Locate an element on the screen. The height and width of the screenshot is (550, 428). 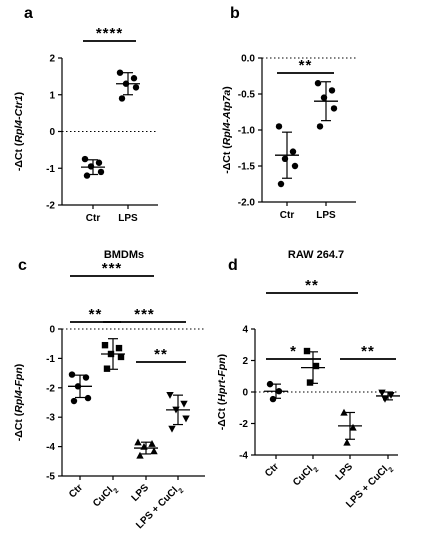
panel-letter: d is located at coordinates (233, 265).